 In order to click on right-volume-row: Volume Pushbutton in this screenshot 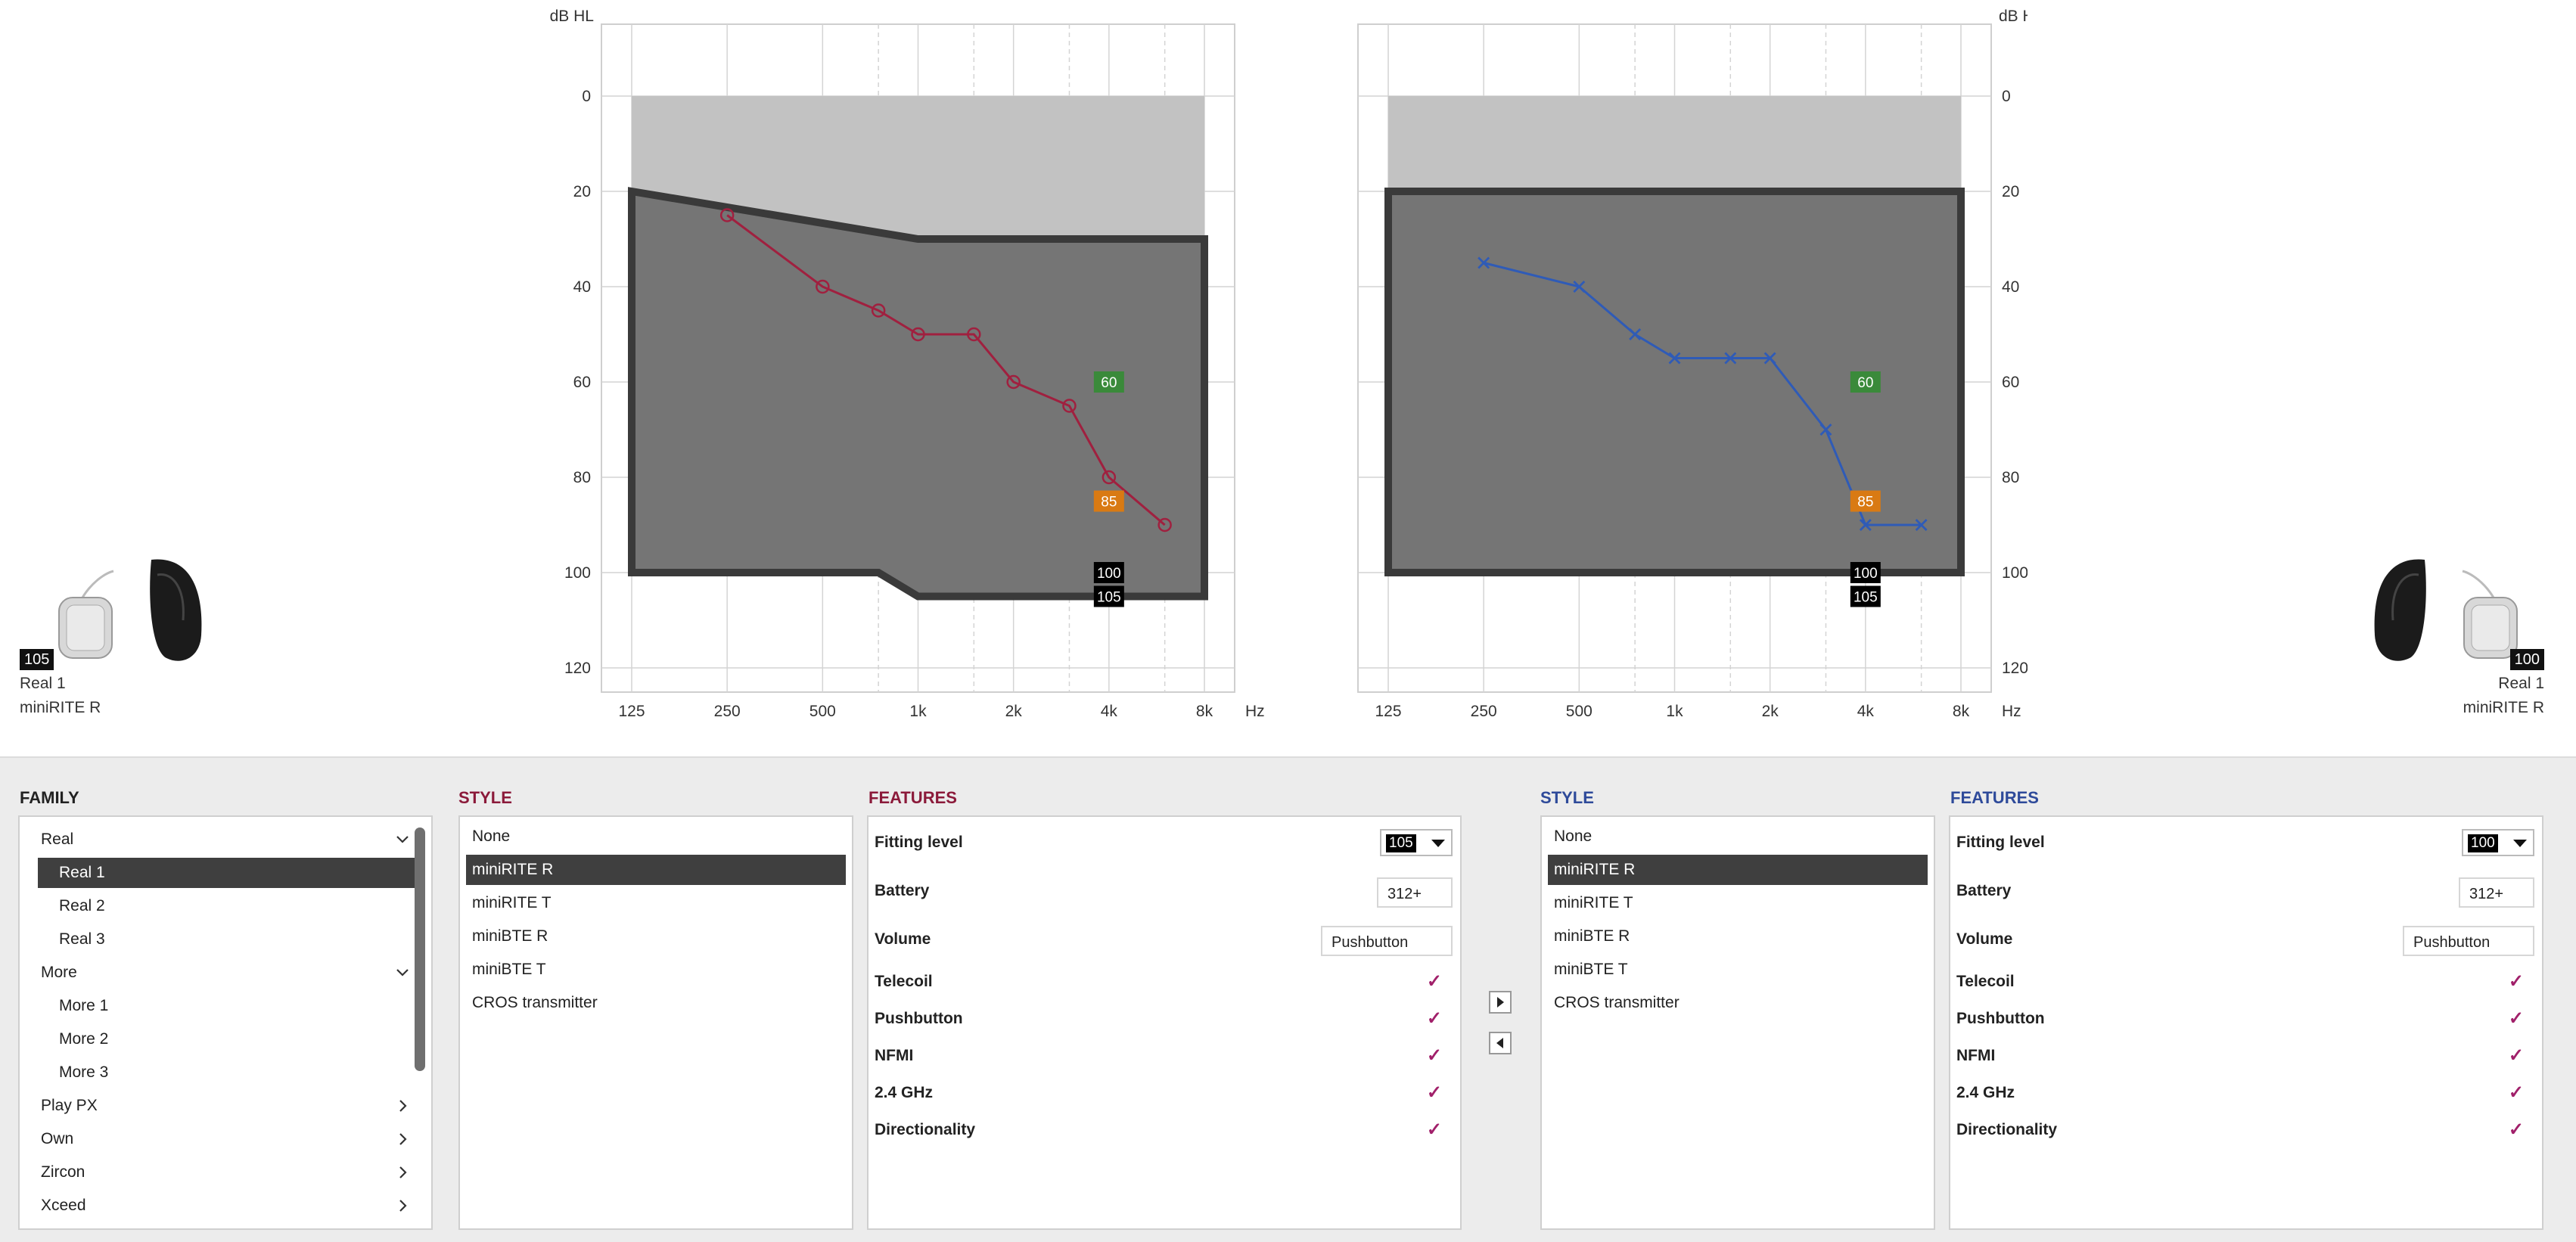, I will do `click(2245, 940)`.